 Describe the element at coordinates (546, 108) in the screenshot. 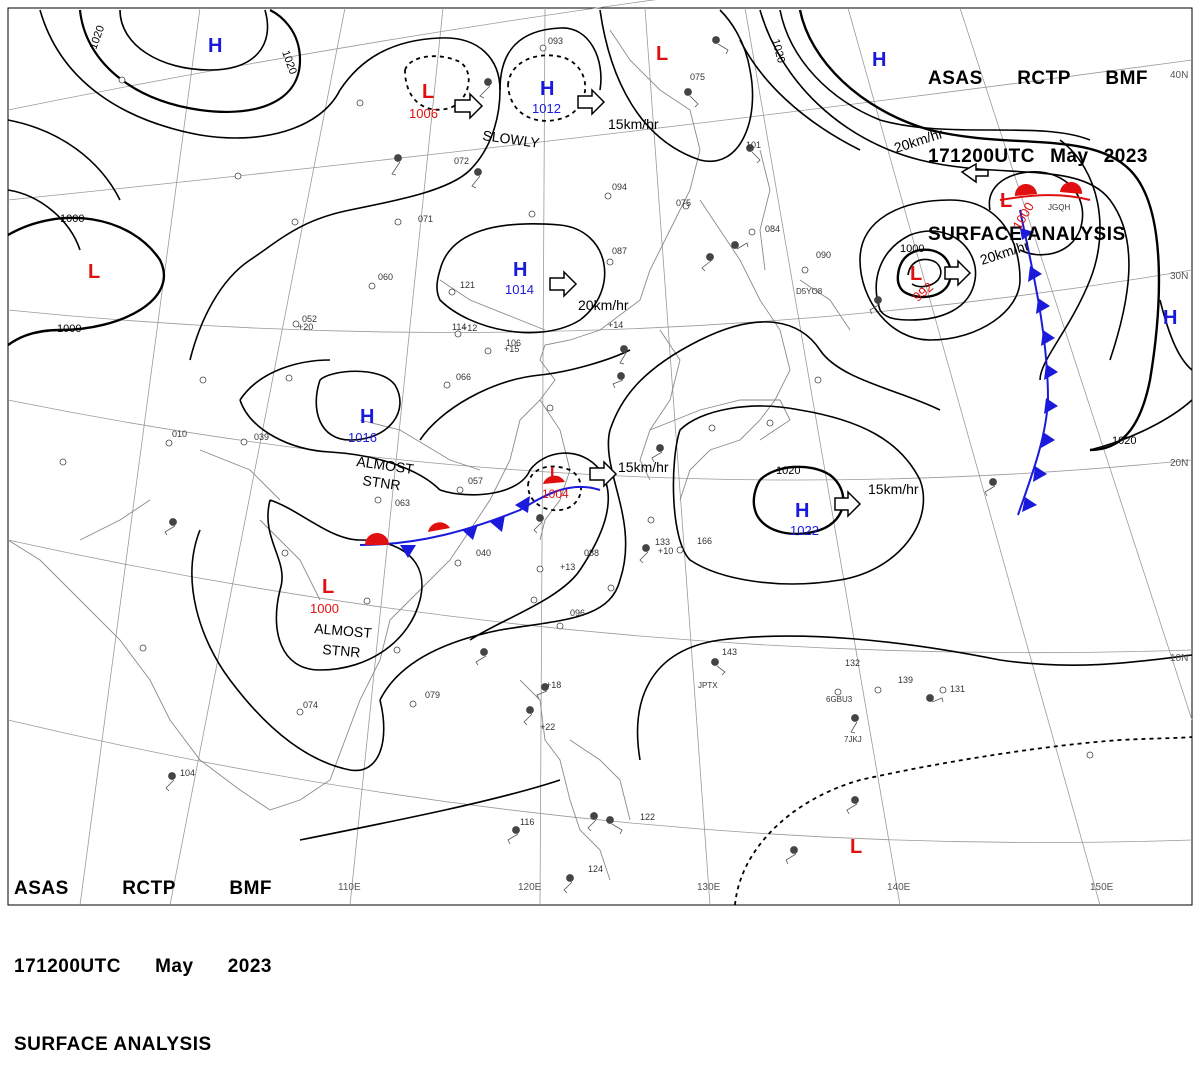

I see `high-pressure-value: 1012` at that location.